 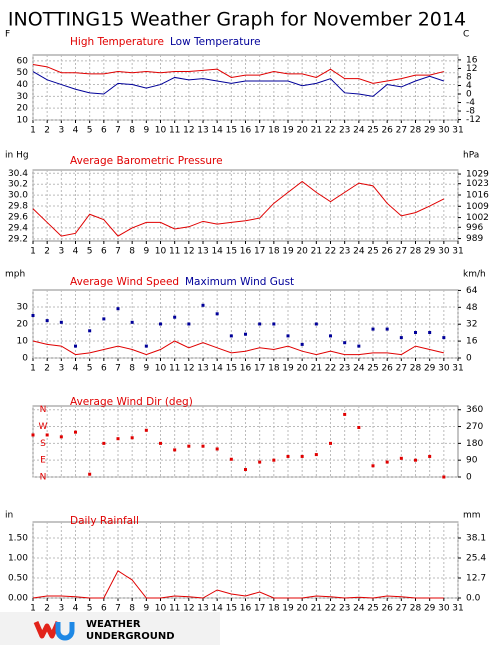 I want to click on y2-tick-label: 270, so click(x=474, y=427).